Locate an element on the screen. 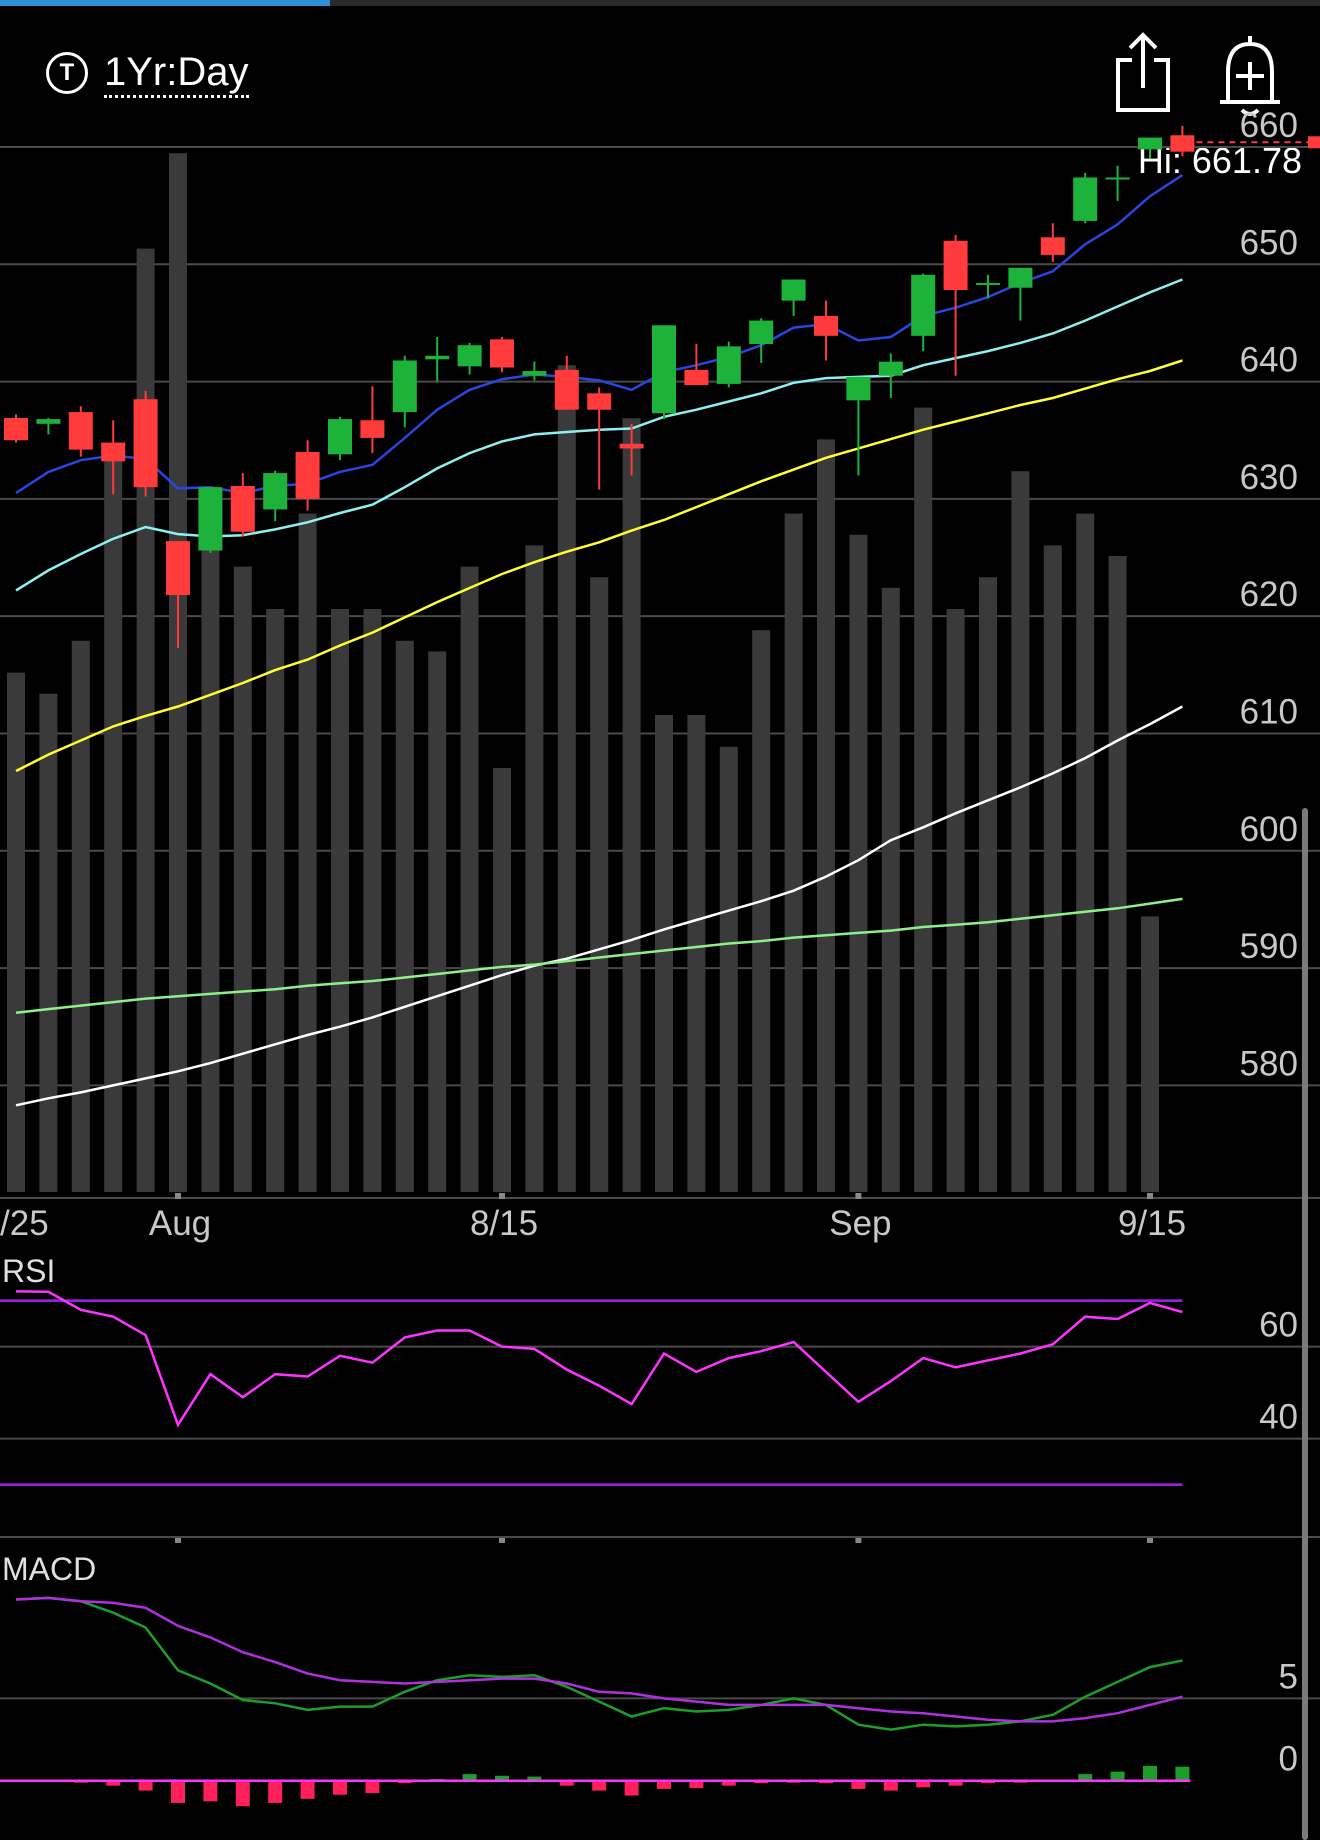  price-tick-label: 580 is located at coordinates (1269, 1063).